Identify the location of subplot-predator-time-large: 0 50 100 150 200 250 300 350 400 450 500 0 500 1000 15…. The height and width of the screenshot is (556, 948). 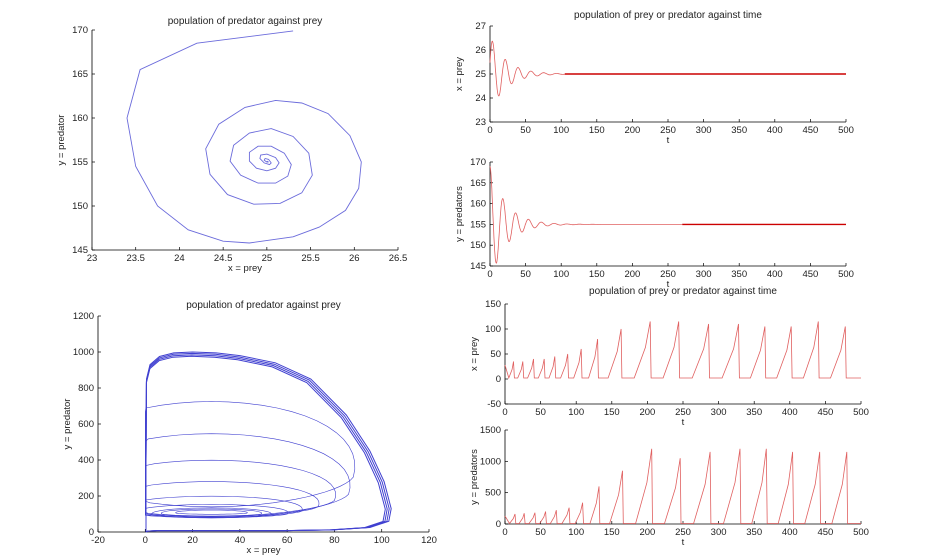
(669, 486).